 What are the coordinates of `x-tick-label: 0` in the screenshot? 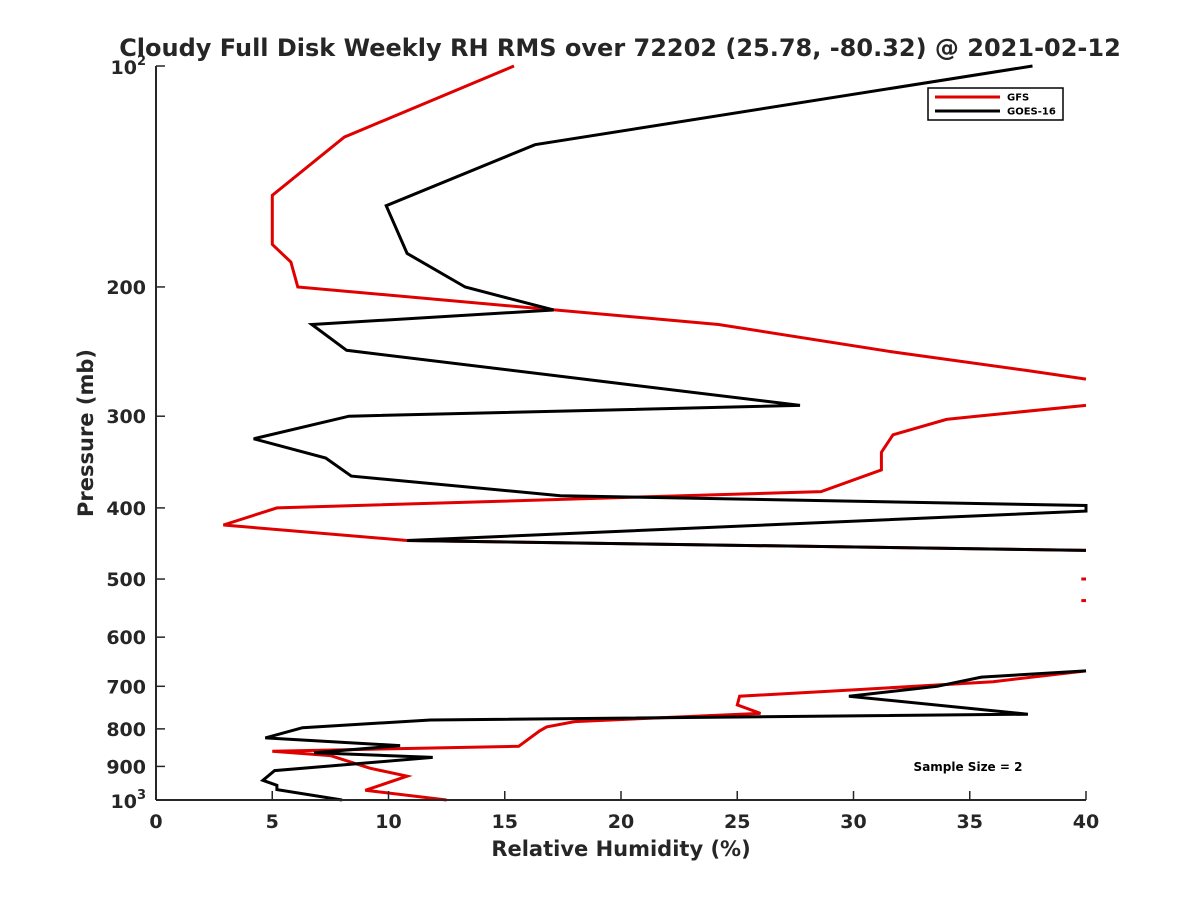 It's located at (155, 822).